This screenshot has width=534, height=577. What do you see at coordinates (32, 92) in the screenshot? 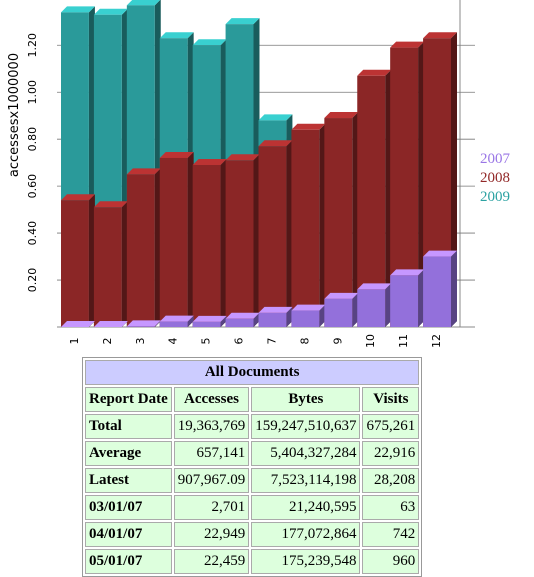
I see `y-tick-label: 1.00` at bounding box center [32, 92].